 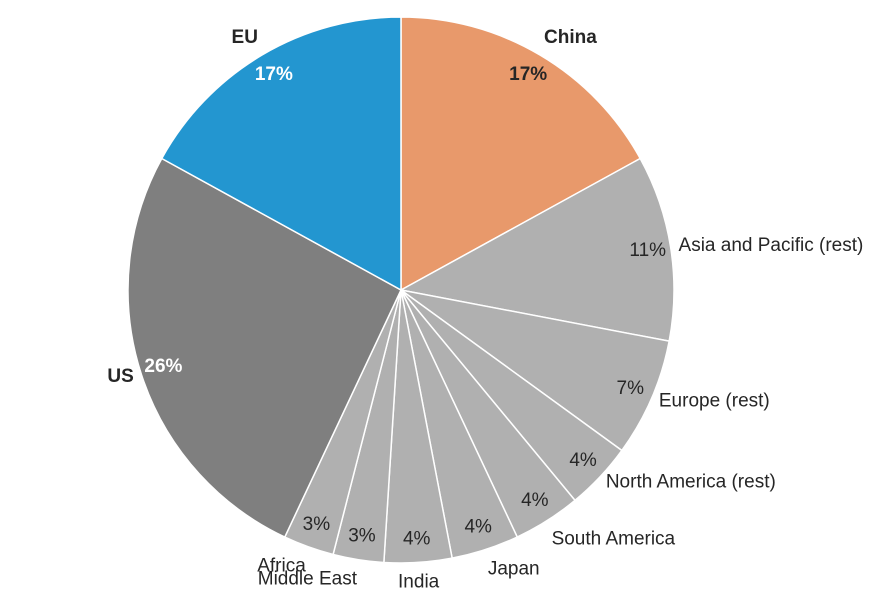 What do you see at coordinates (419, 581) in the screenshot?
I see `category-label: India` at bounding box center [419, 581].